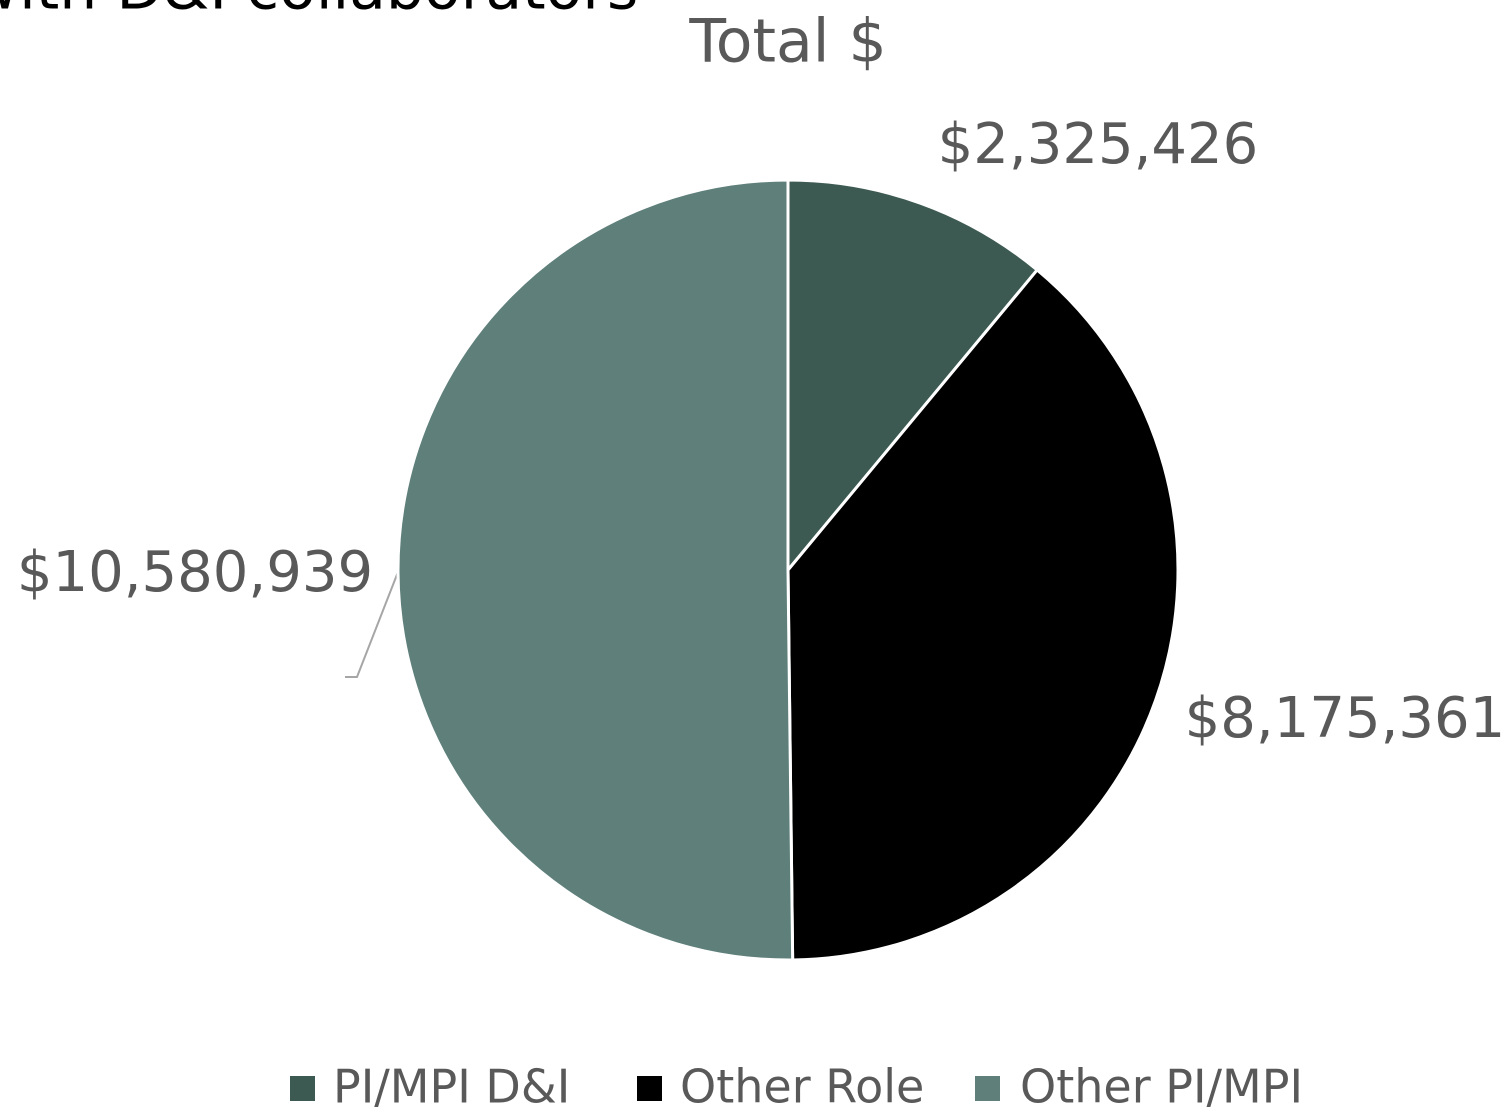 The height and width of the screenshot is (1113, 1510). Describe the element at coordinates (787, 42) in the screenshot. I see `chart-title: Total $` at that location.